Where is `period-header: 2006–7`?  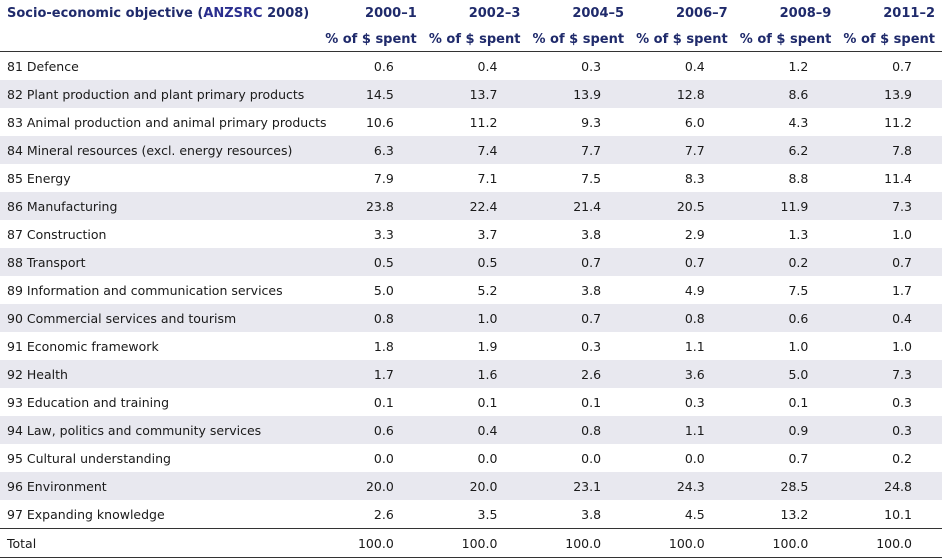 period-header: 2006–7 is located at coordinates (701, 13).